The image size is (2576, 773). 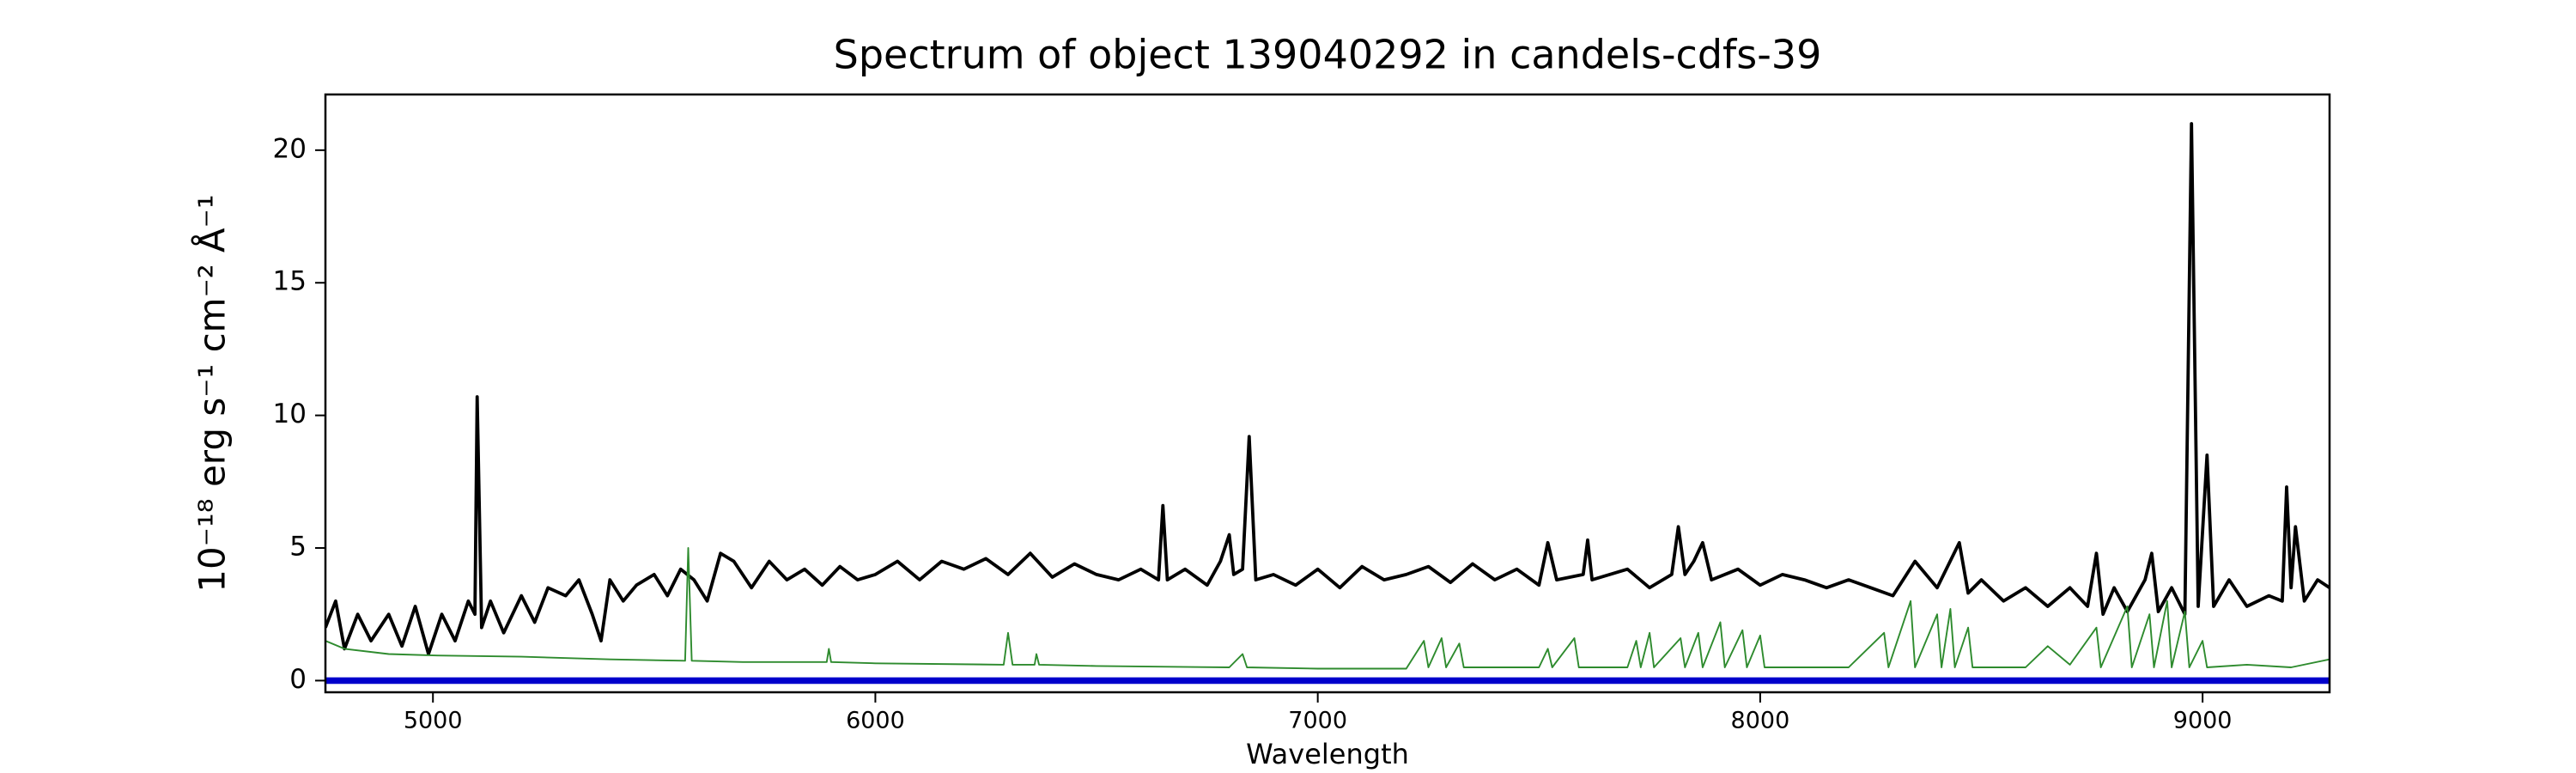 I want to click on y-tick-label: 10, so click(x=290, y=414).